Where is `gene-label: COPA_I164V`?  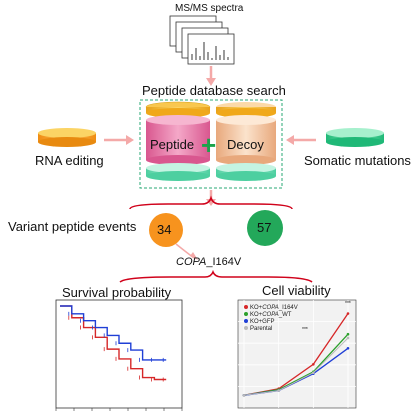
gene-label: COPA_I164V is located at coordinates (208, 262).